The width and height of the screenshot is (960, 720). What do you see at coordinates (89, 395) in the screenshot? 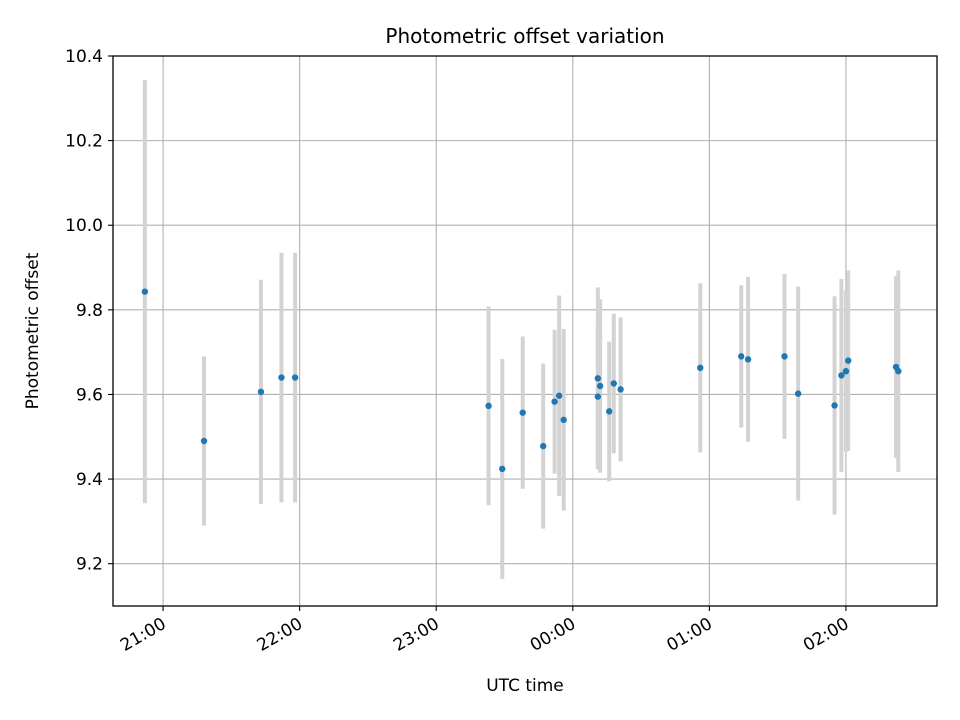
I see `y-tick-label: 9.6` at bounding box center [89, 395].